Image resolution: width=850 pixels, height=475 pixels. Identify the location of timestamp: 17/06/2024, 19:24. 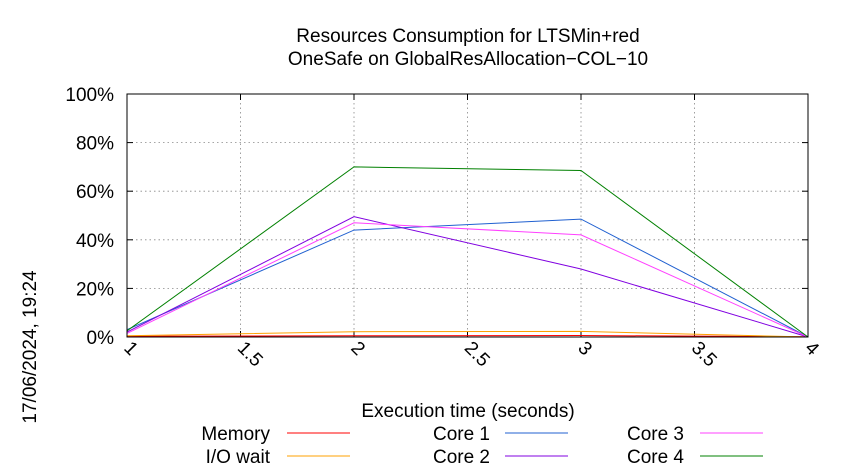
(30, 347).